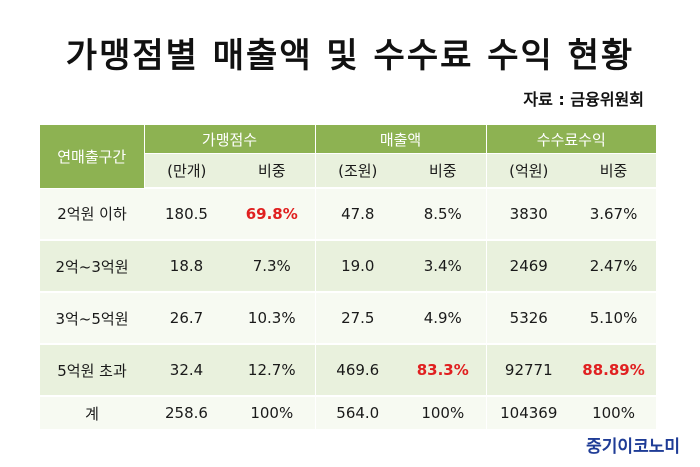 The width and height of the screenshot is (700, 467). Describe the element at coordinates (529, 412) in the screenshot. I see `table-cell: 104369` at that location.